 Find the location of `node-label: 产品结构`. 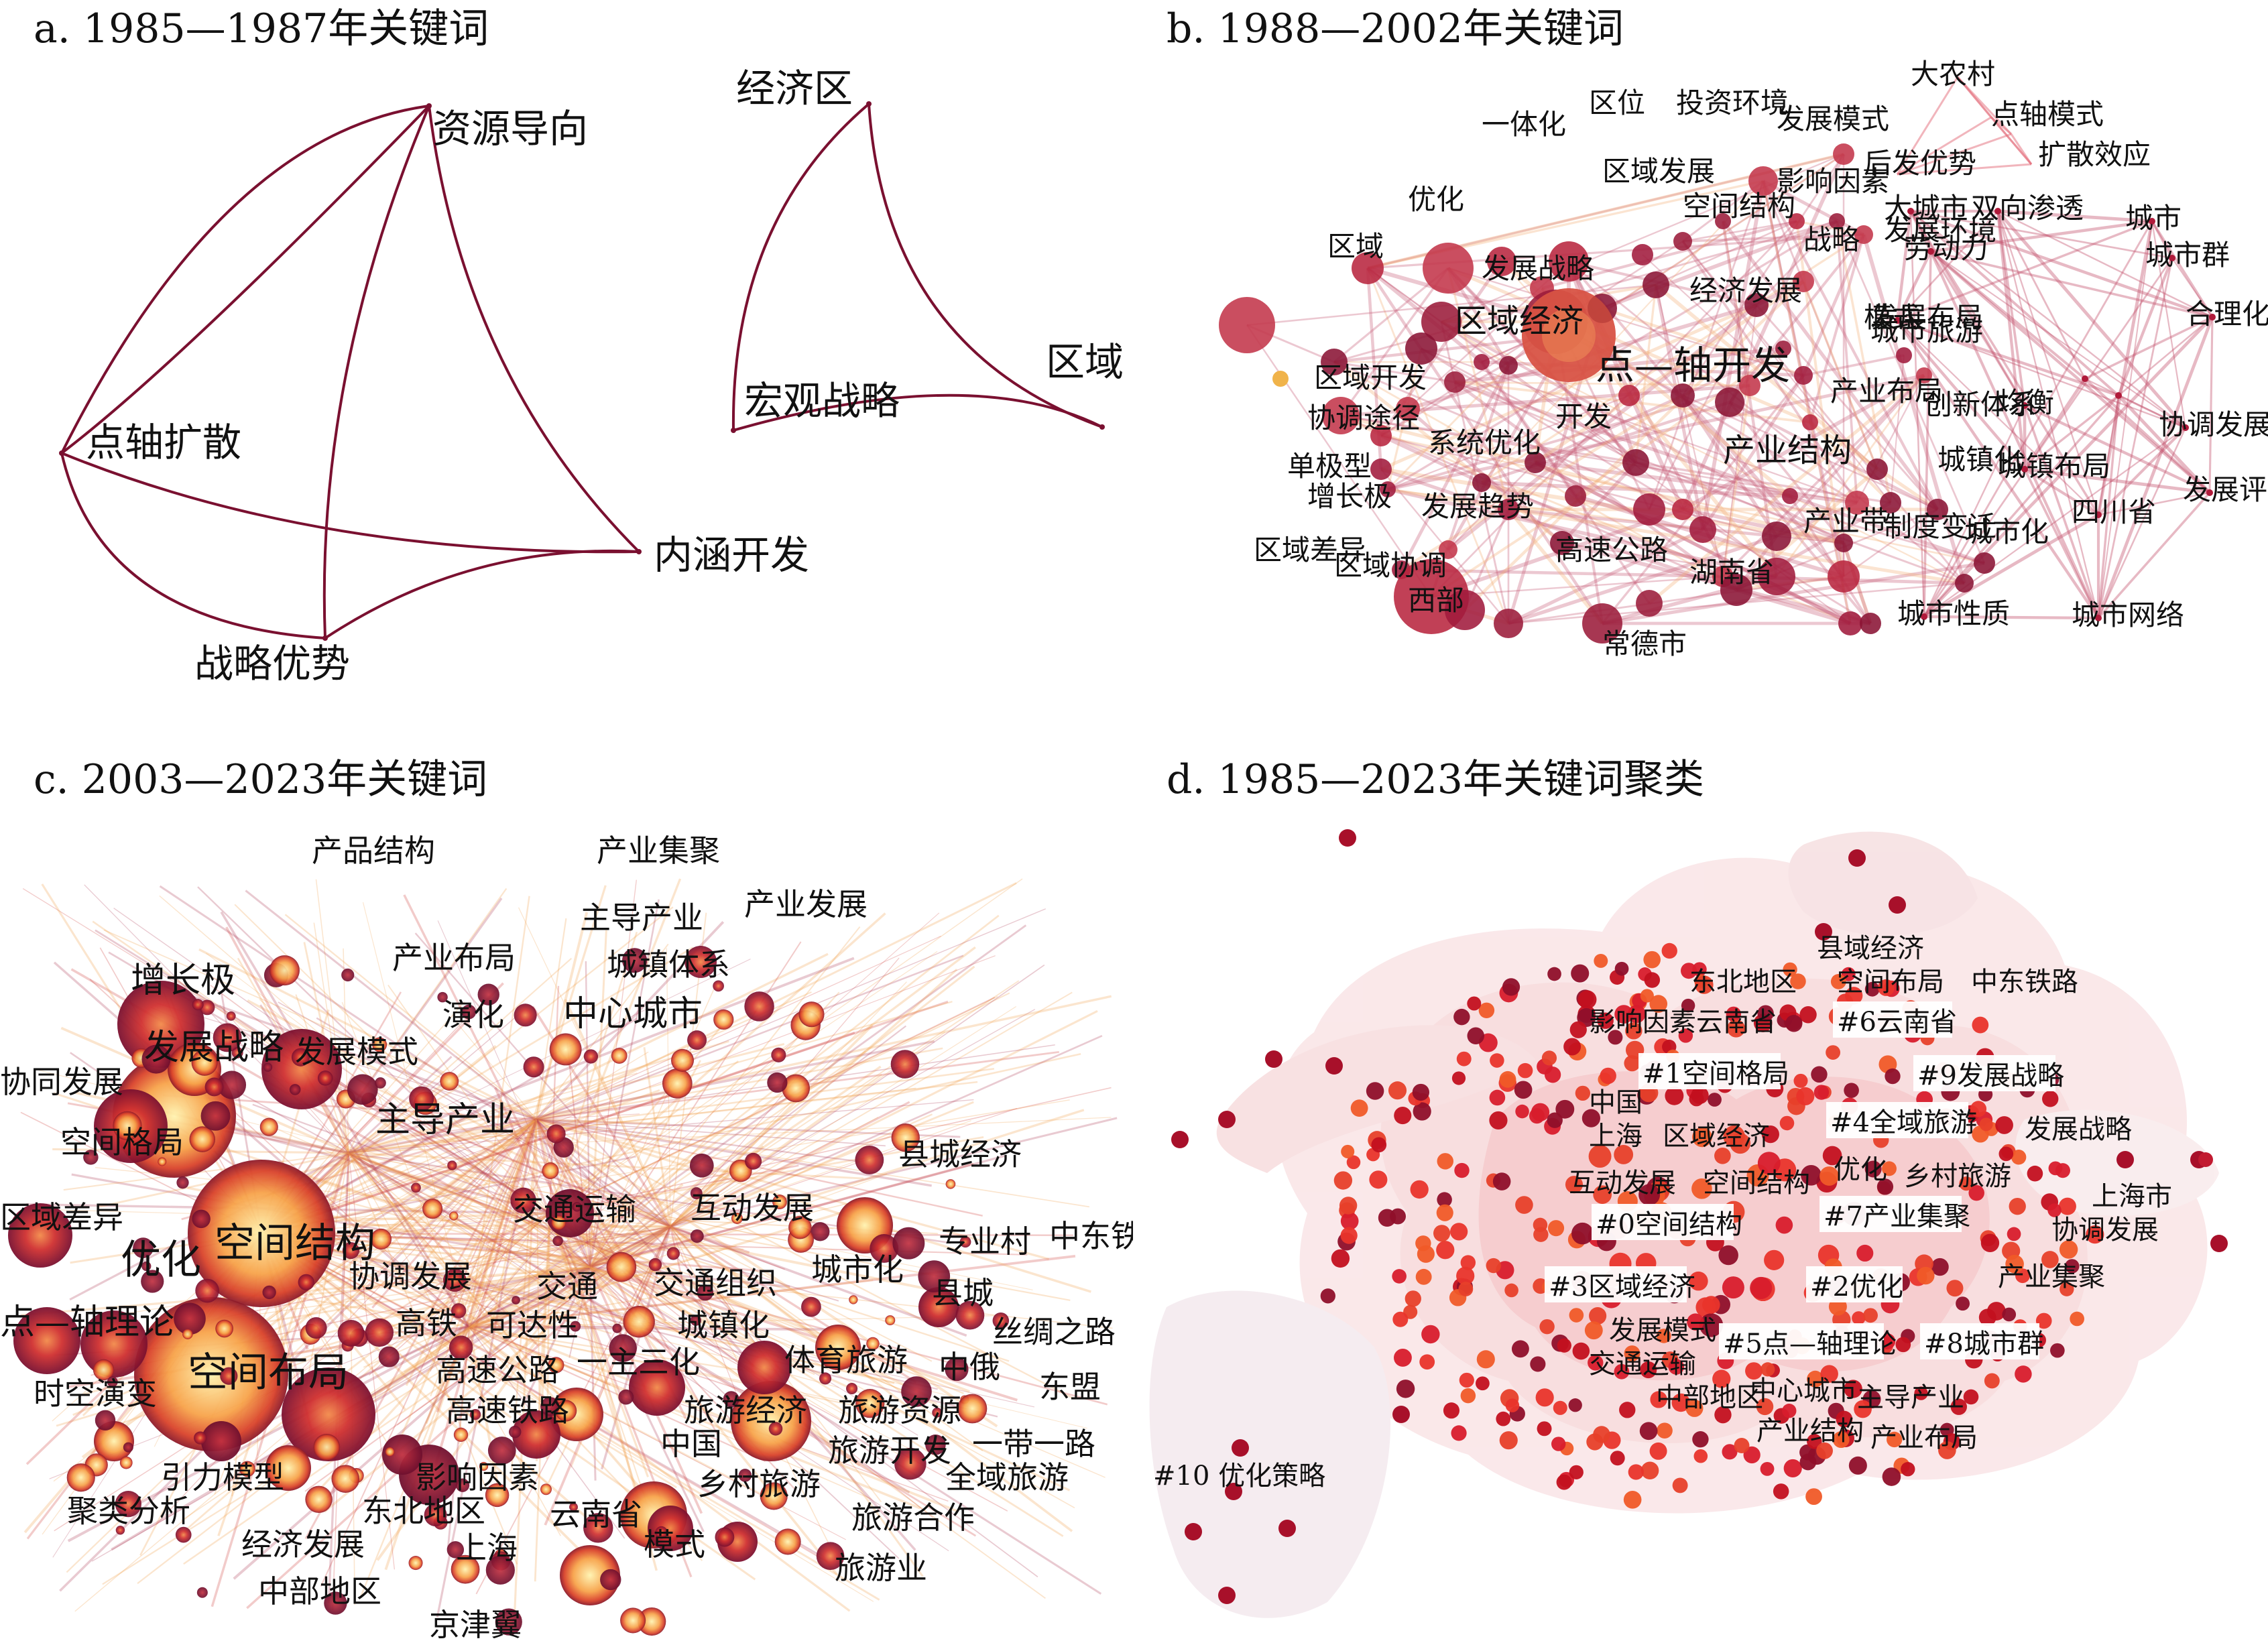

node-label: 产品结构 is located at coordinates (373, 851).